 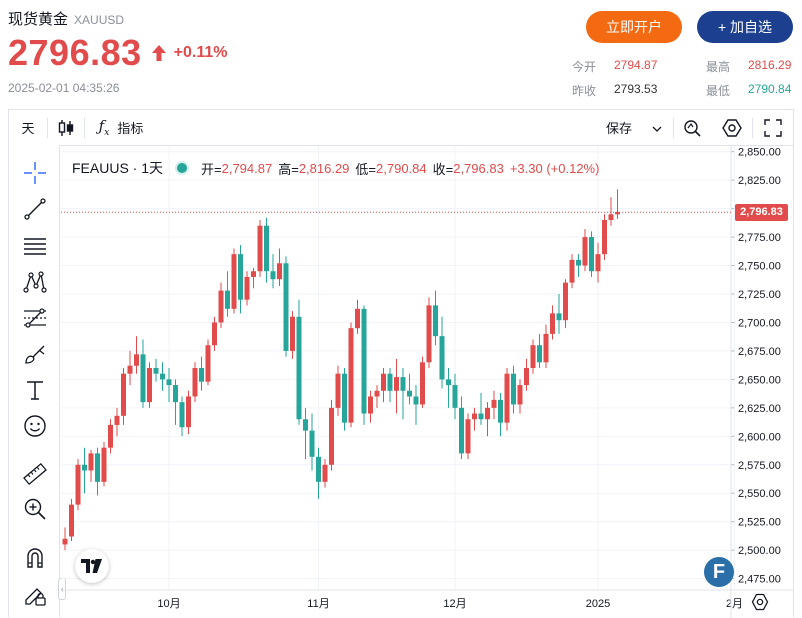 What do you see at coordinates (478, 168) in the screenshot?
I see `legend-close-value: 2,796.83` at bounding box center [478, 168].